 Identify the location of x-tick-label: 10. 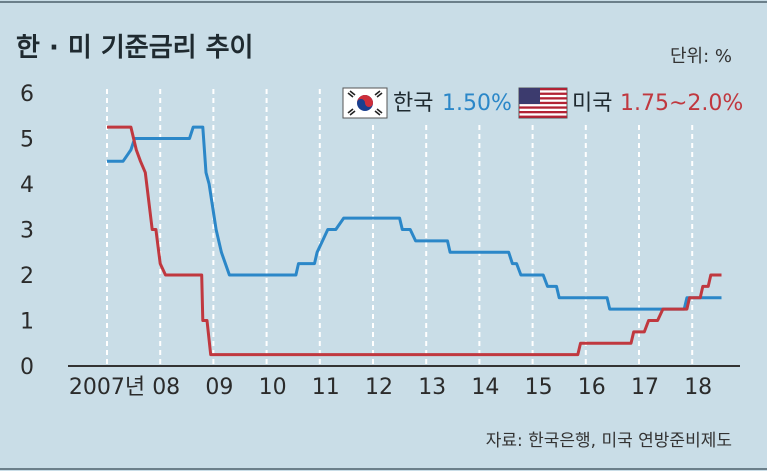
(273, 387).